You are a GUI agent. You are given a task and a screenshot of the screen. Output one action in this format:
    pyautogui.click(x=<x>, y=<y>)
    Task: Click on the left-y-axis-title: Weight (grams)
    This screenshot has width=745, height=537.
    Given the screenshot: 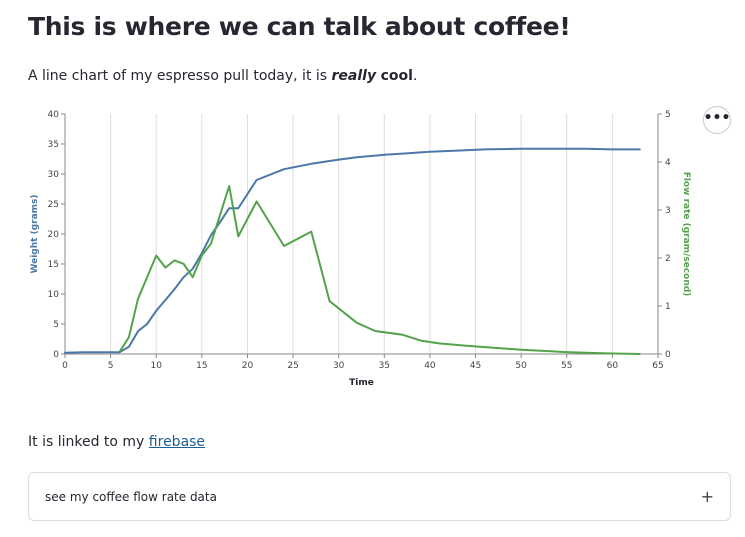 What is the action you would take?
    pyautogui.click(x=35, y=234)
    